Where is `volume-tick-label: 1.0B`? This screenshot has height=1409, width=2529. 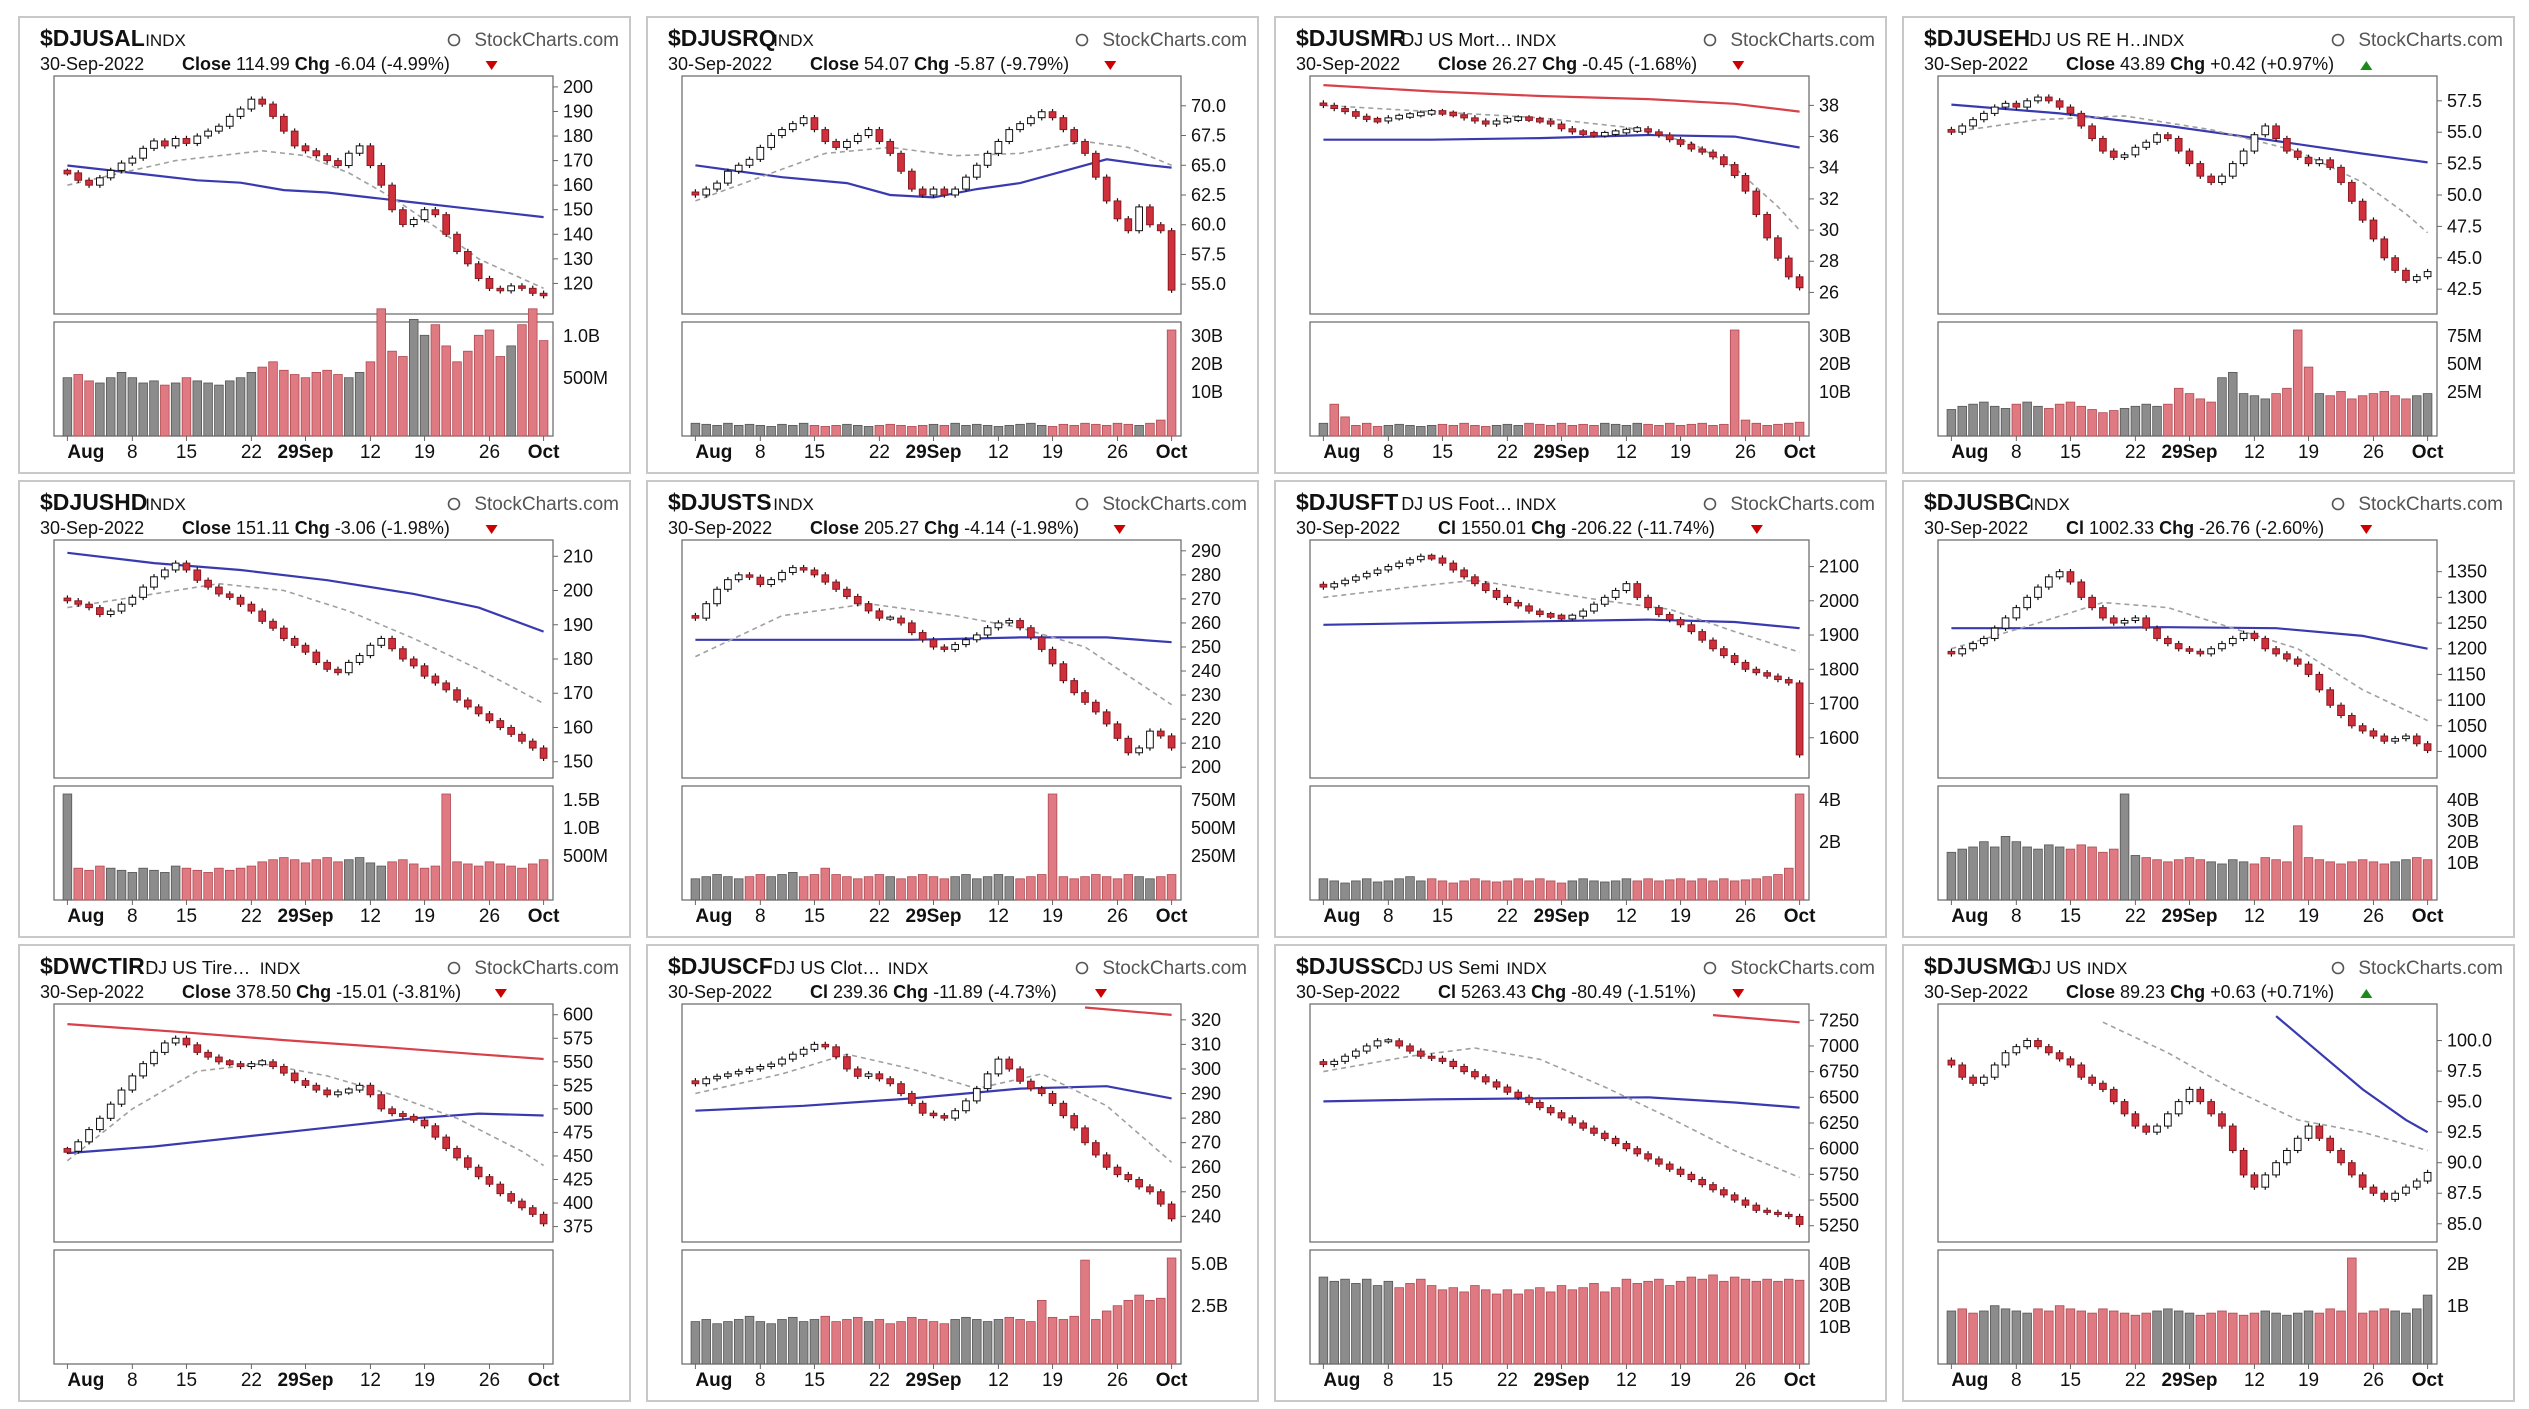 volume-tick-label: 1.0B is located at coordinates (581, 828).